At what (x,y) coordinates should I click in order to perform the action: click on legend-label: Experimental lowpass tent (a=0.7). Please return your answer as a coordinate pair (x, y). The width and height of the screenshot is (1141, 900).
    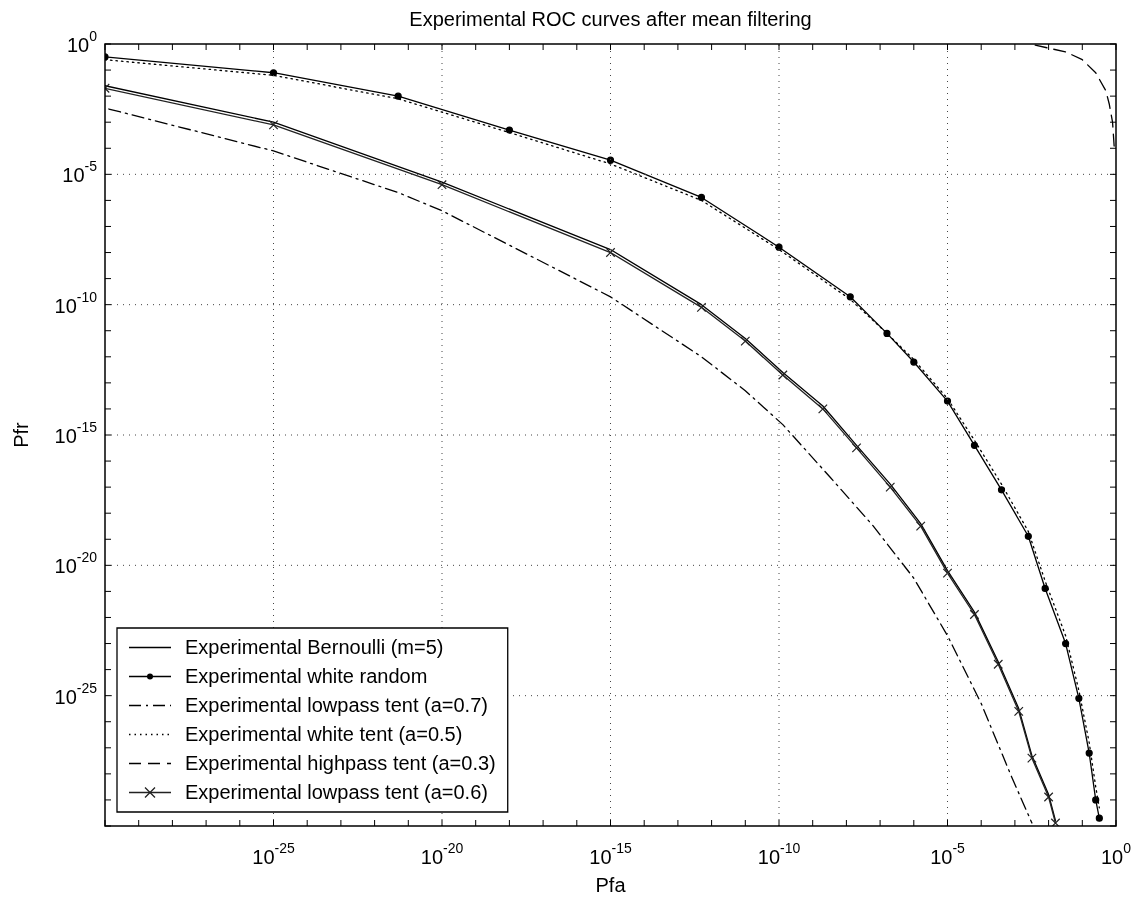
    Looking at the image, I should click on (336, 705).